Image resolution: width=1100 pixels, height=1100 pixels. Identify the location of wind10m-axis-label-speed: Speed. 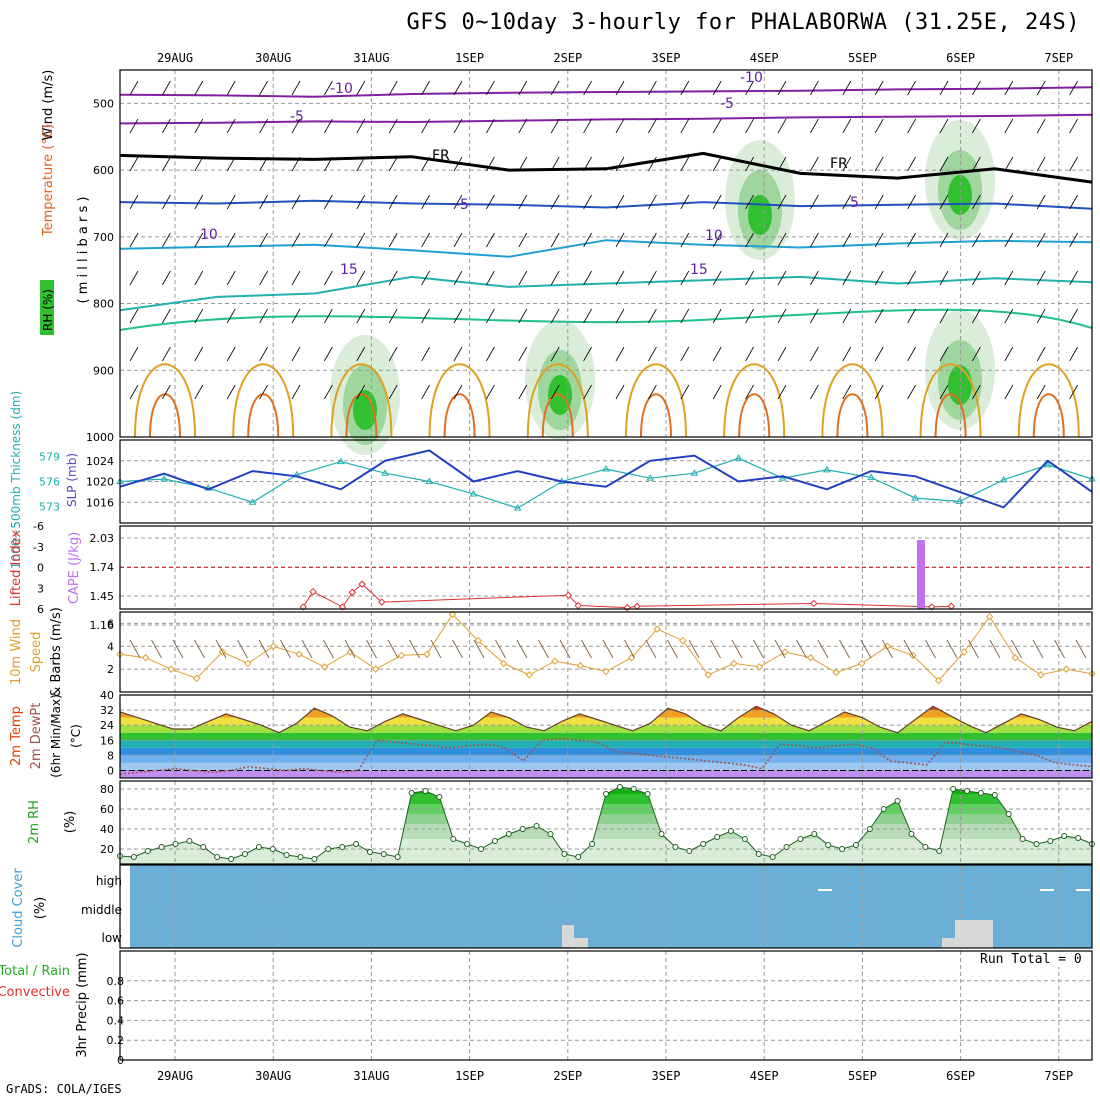
(36, 652).